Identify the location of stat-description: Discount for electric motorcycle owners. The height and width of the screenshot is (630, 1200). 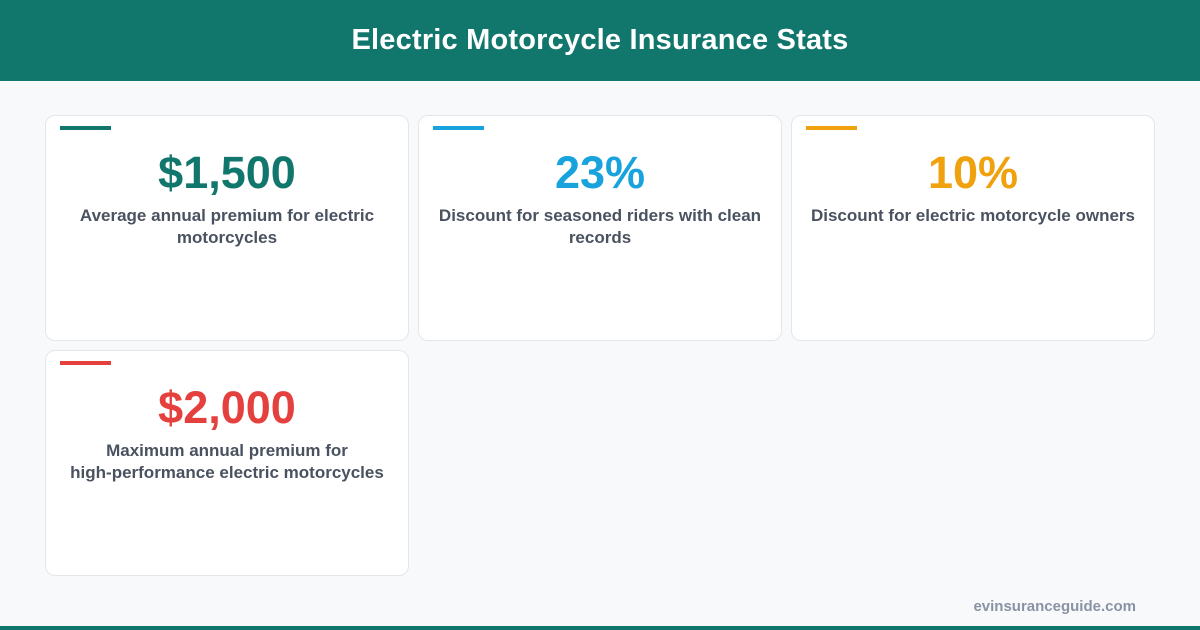
(973, 216).